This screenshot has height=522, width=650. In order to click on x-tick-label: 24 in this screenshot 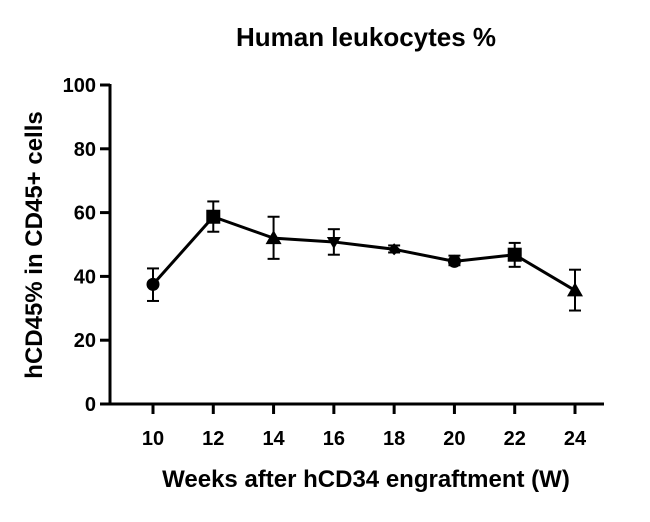, I will do `click(575, 439)`.